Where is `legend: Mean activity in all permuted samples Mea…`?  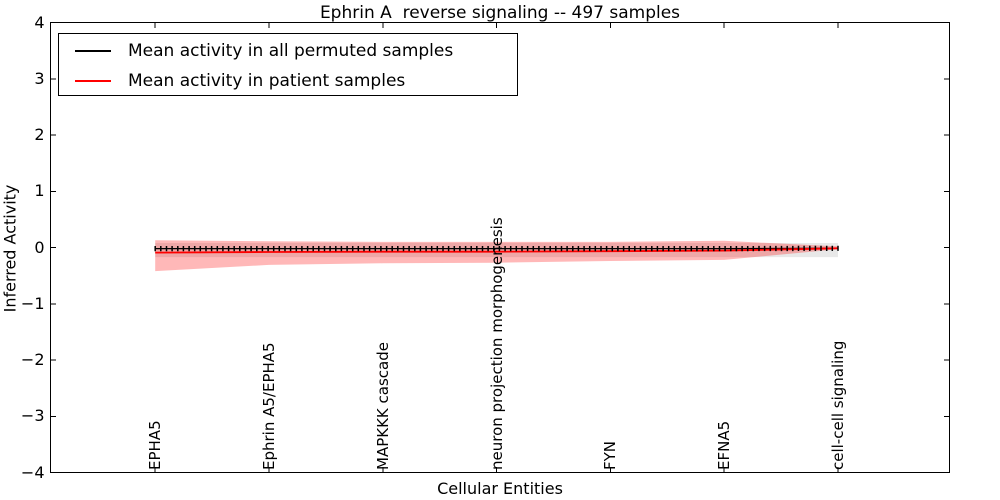 legend: Mean activity in all permuted samples Mea… is located at coordinates (288, 64).